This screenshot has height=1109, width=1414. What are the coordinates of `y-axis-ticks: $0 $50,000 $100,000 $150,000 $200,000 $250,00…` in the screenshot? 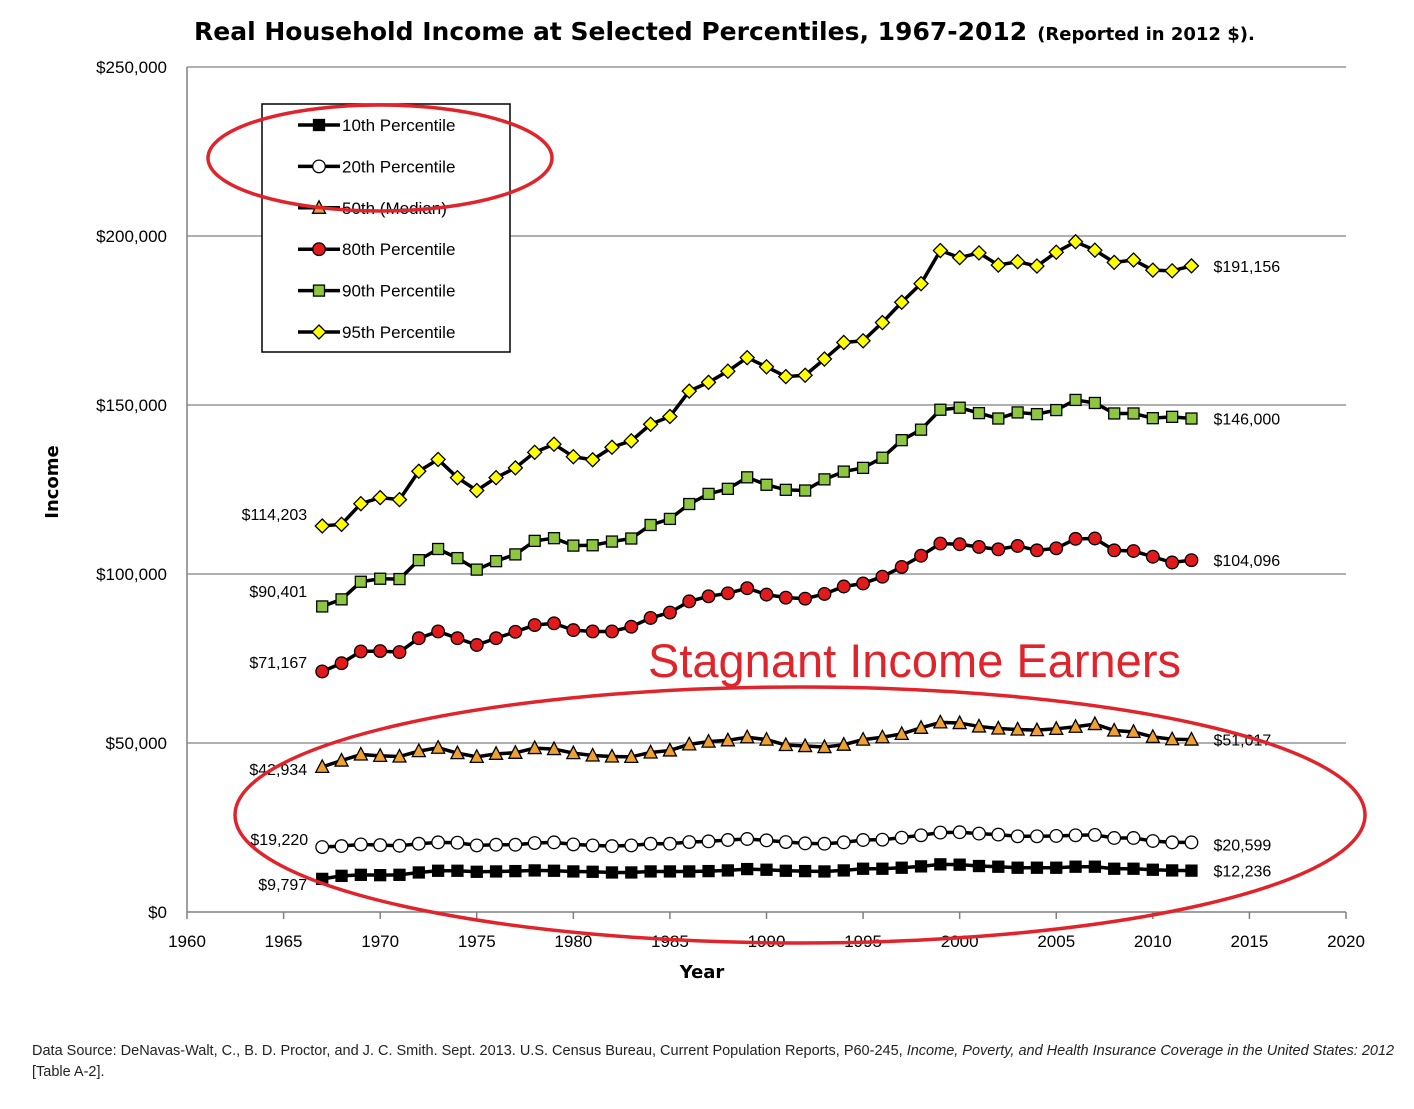 It's located at (131, 490).